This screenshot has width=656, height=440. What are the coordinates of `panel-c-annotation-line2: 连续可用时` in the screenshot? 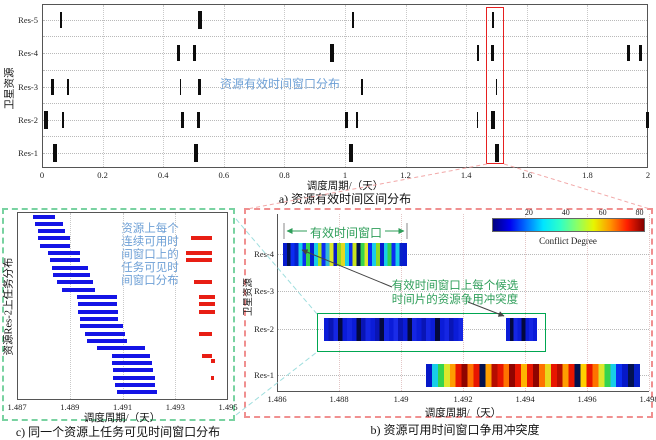 It's located at (150, 242).